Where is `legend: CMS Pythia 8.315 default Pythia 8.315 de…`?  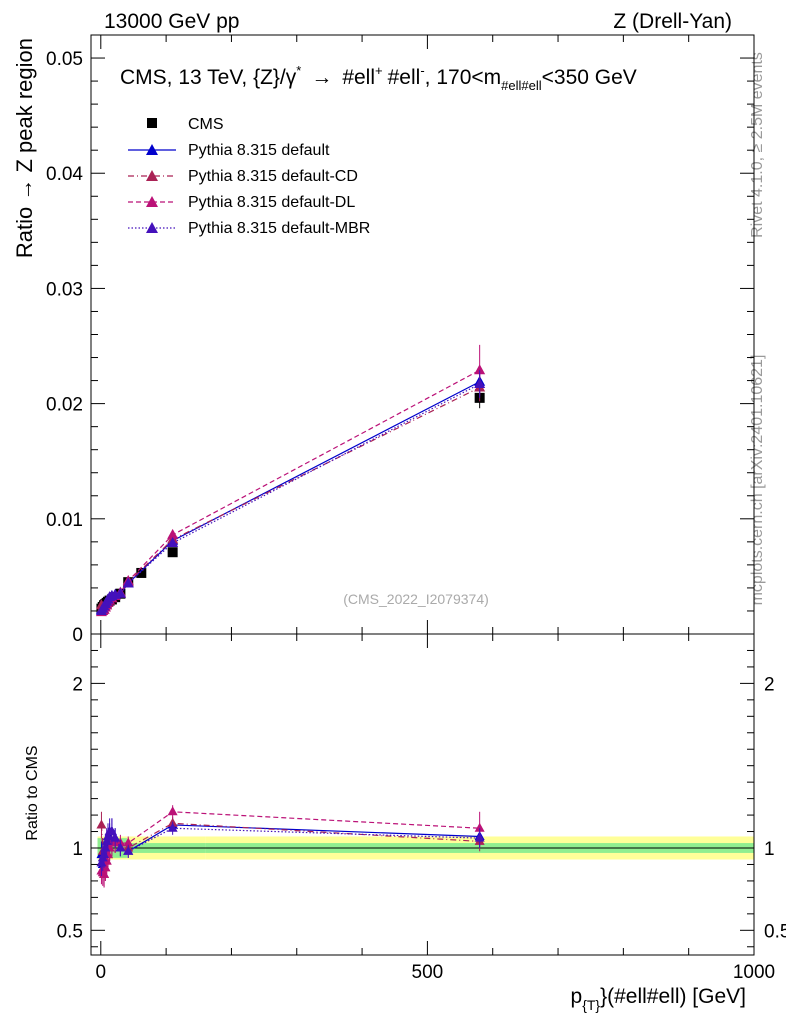 legend: CMS Pythia 8.315 default Pythia 8.315 de… is located at coordinates (249, 176).